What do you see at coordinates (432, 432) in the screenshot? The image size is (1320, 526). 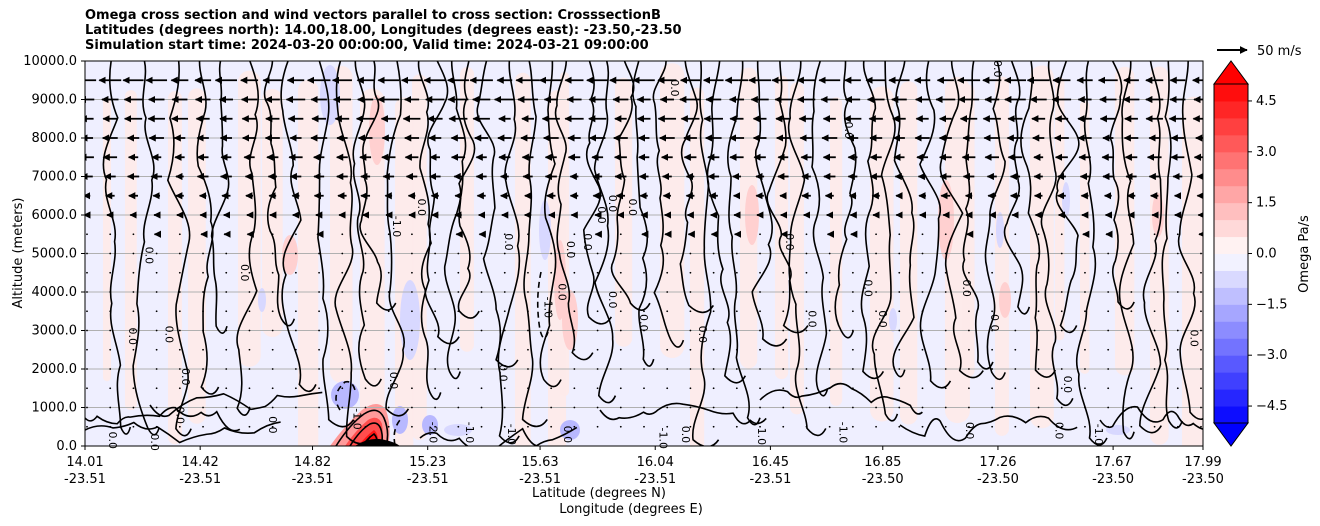 I see `contour-label: -2.0` at bounding box center [432, 432].